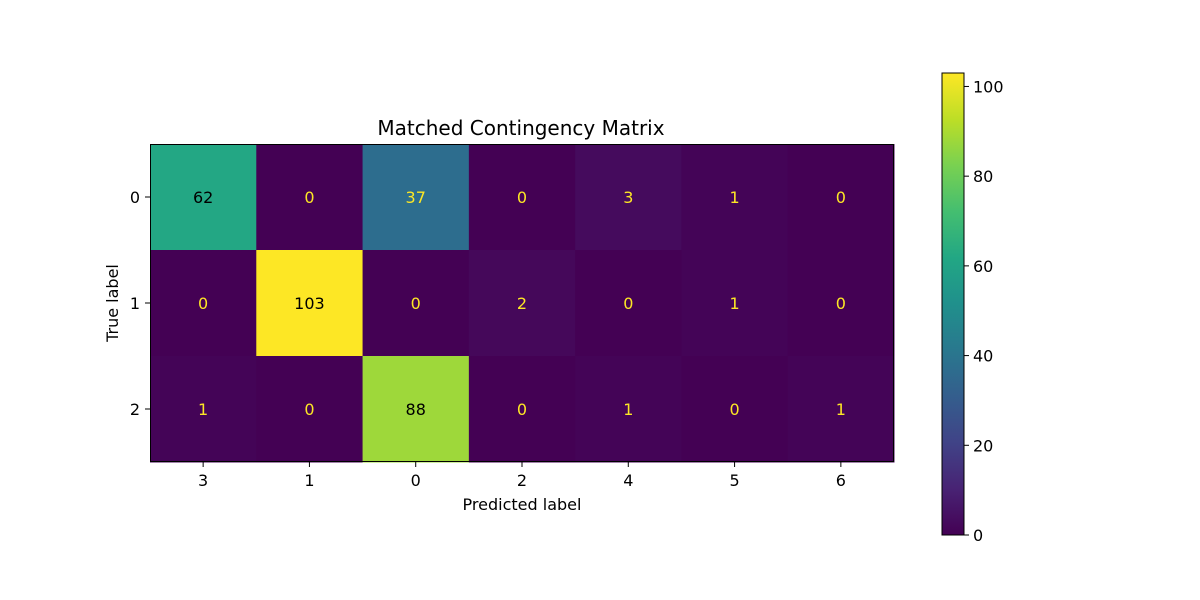 This screenshot has height=600, width=1200. I want to click on x-tick-label: 5, so click(734, 480).